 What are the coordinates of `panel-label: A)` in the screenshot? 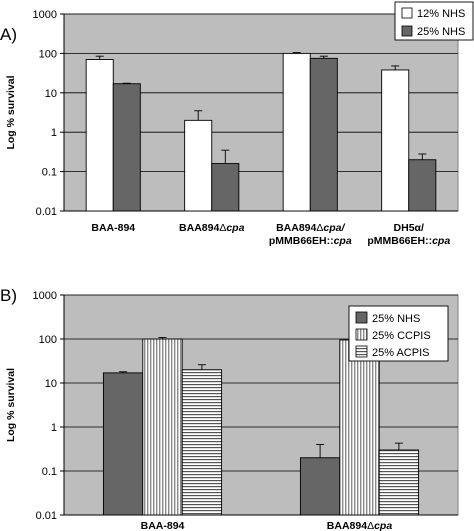 It's located at (8, 34).